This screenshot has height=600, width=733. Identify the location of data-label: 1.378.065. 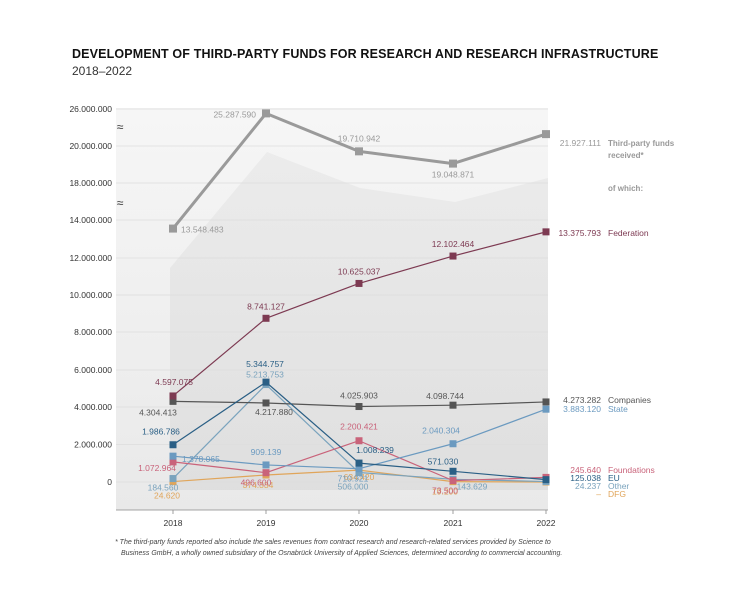
(201, 459).